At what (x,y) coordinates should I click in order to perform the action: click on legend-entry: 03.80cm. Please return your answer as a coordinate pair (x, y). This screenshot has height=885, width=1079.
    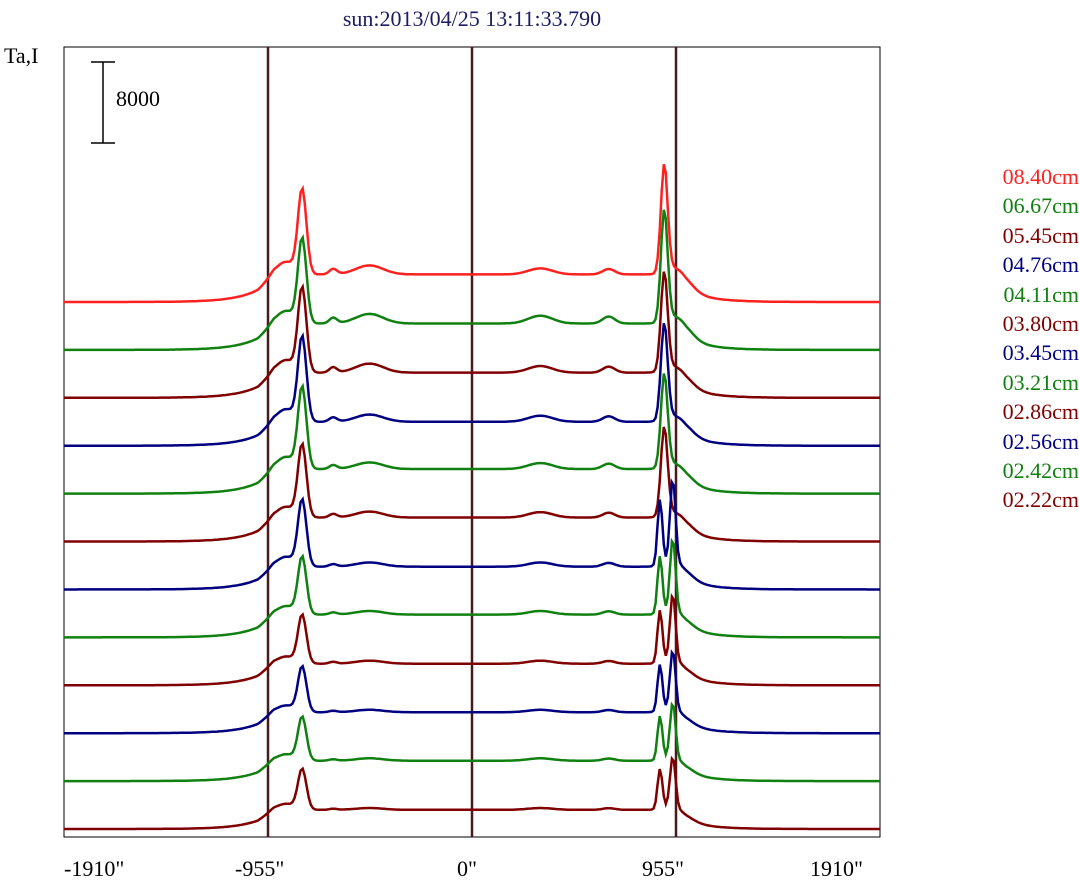
    Looking at the image, I should click on (1040, 324).